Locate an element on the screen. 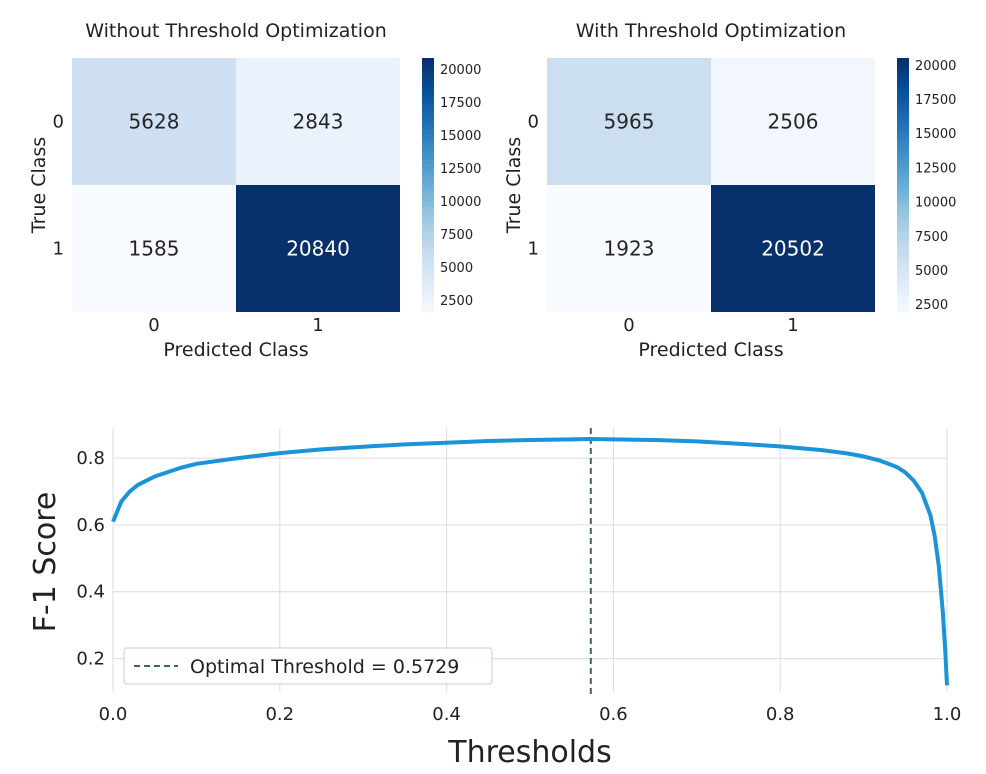 This screenshot has width=986, height=774. colorbar-tick-label: 17500 is located at coordinates (460, 103).